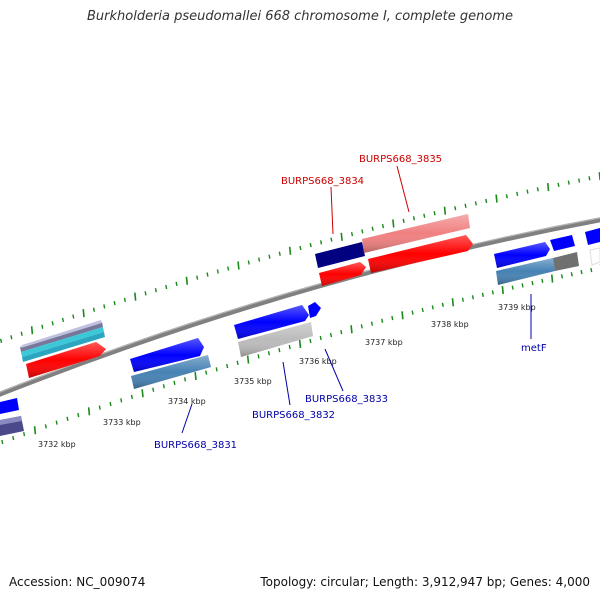 This screenshot has height=600, width=600. I want to click on gene-label-burps668-3831: BURPS668_3831, so click(195, 445).